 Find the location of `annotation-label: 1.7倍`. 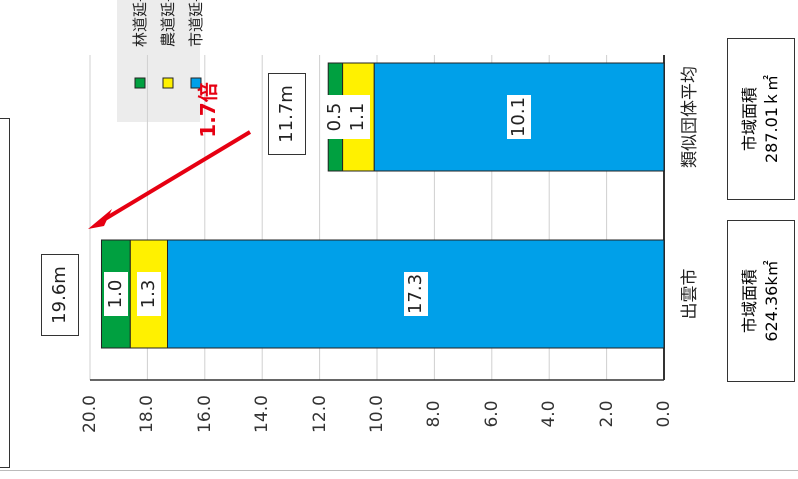

annotation-label: 1.7倍 is located at coordinates (208, 110).